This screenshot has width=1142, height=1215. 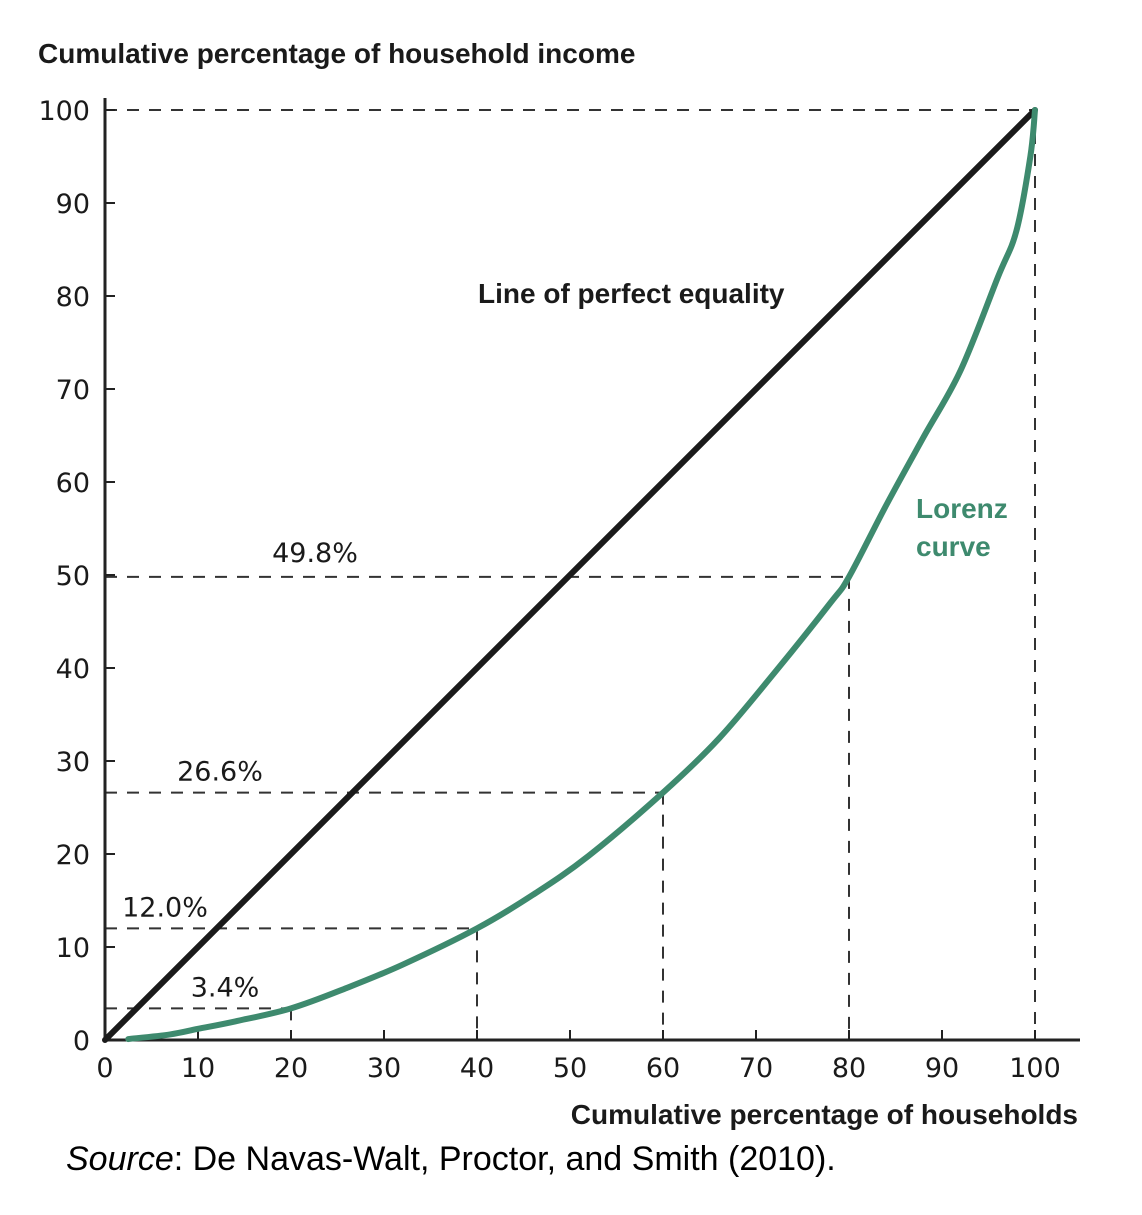 What do you see at coordinates (73, 948) in the screenshot?
I see `y-tick-label: 10` at bounding box center [73, 948].